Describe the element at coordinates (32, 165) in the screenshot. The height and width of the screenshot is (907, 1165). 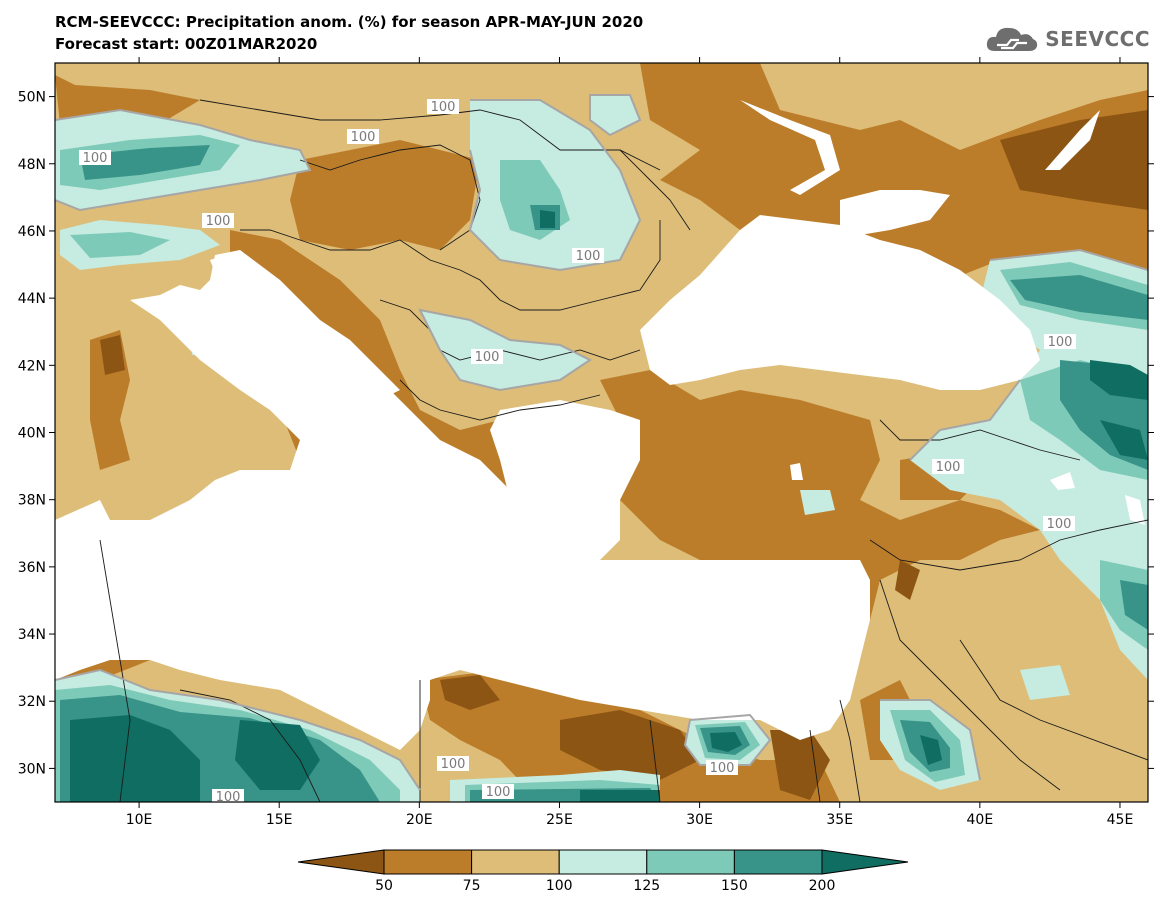
I see `lat-tick-label: 48N` at that location.